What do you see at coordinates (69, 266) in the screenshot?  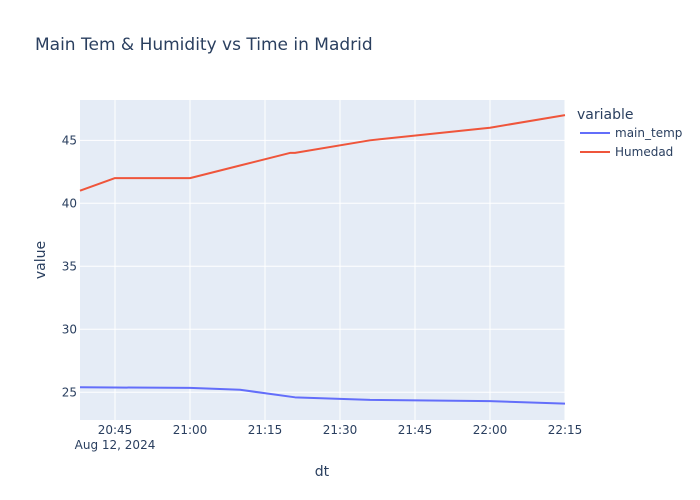 I see `y-tick-label: 35` at bounding box center [69, 266].